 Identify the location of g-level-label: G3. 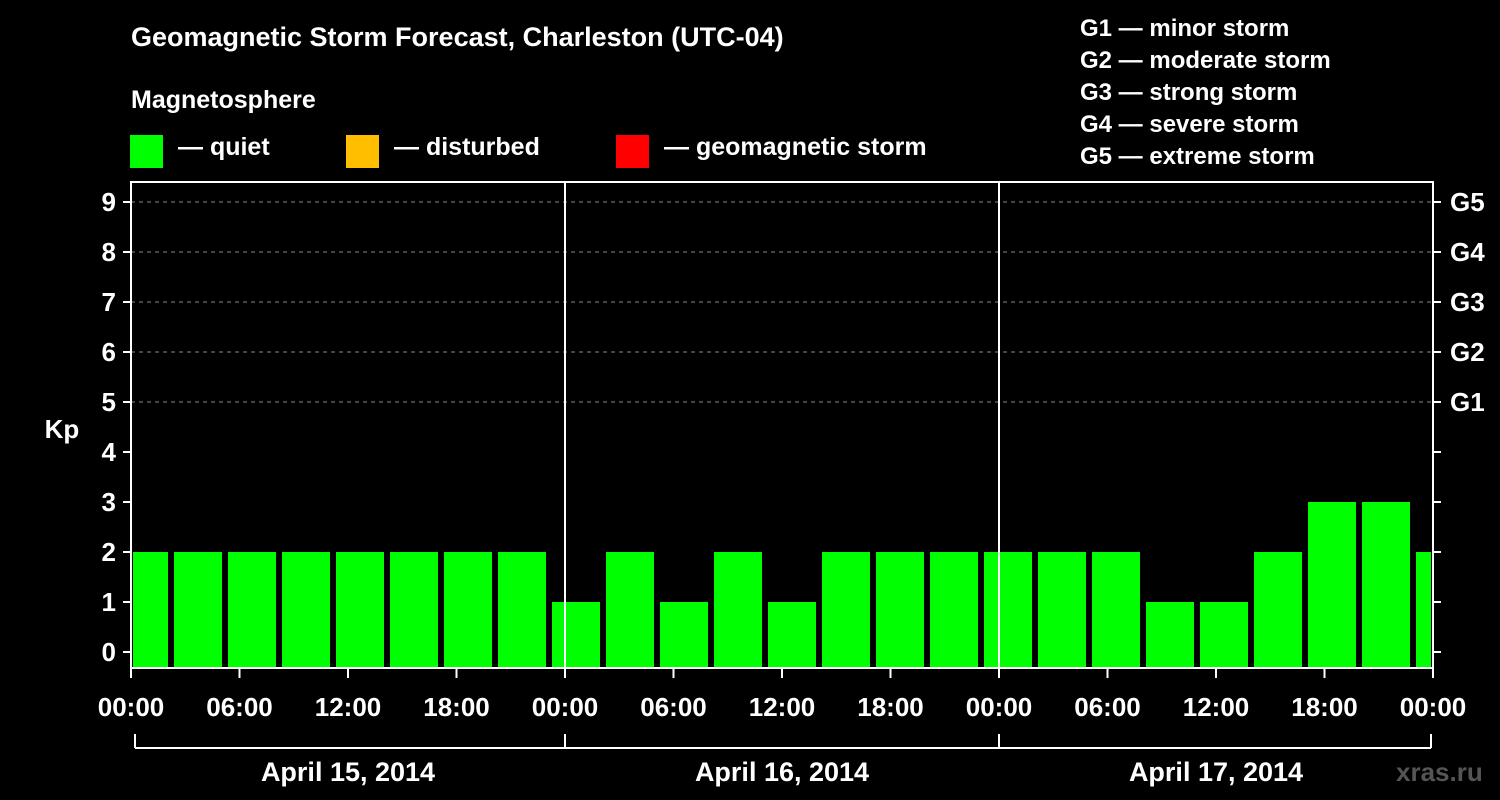
(1467, 302).